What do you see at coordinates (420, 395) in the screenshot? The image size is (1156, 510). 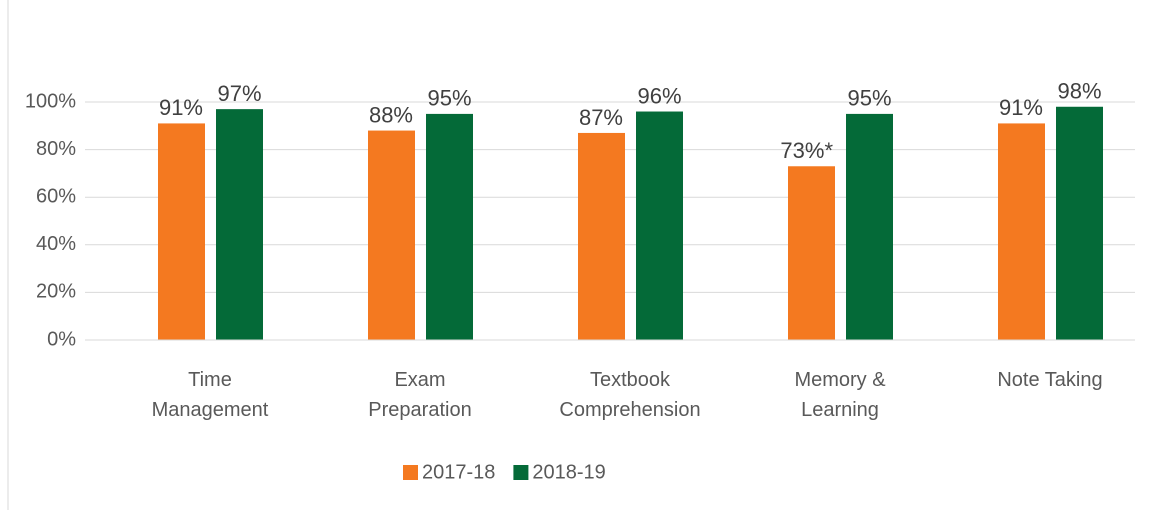 I see `x-tick-label: Exam Preparation` at bounding box center [420, 395].